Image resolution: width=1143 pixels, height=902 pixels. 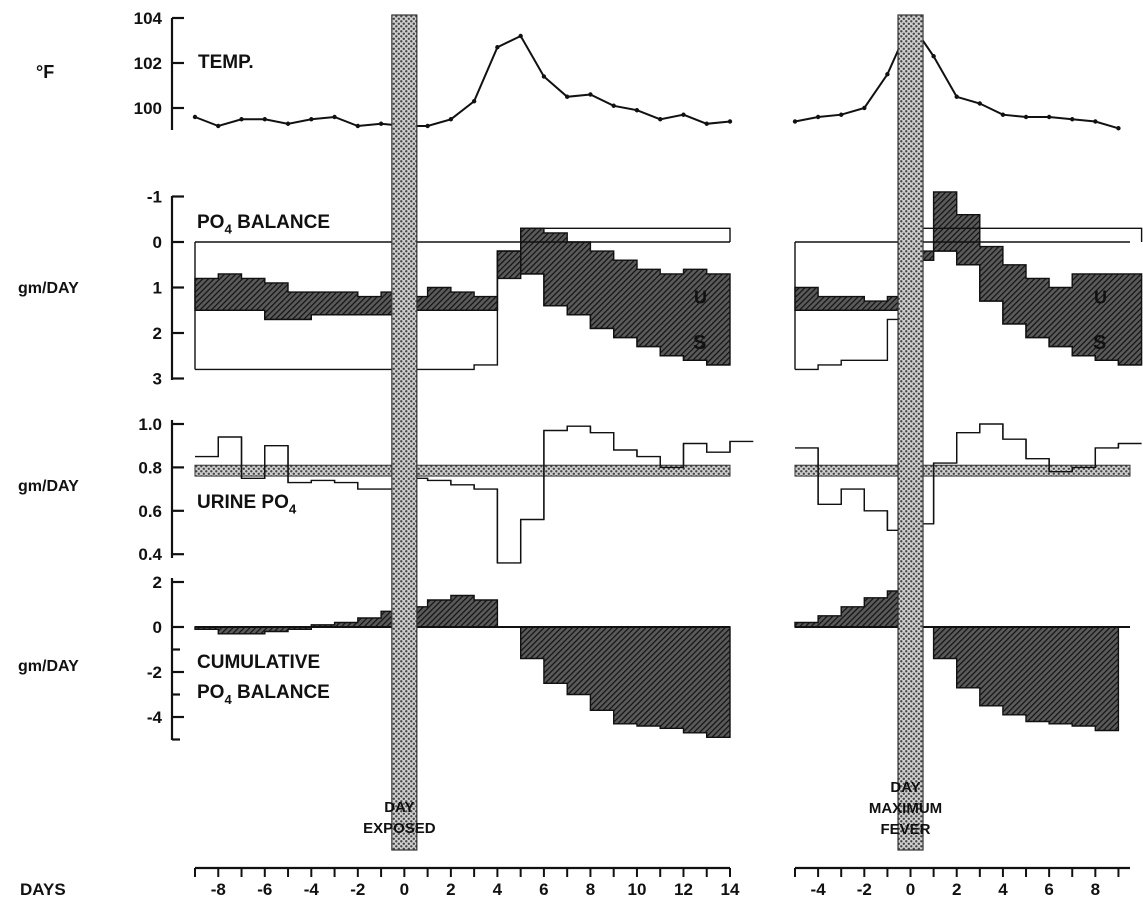 What do you see at coordinates (399, 828) in the screenshot?
I see `reference-label-left: EXPOSED` at bounding box center [399, 828].